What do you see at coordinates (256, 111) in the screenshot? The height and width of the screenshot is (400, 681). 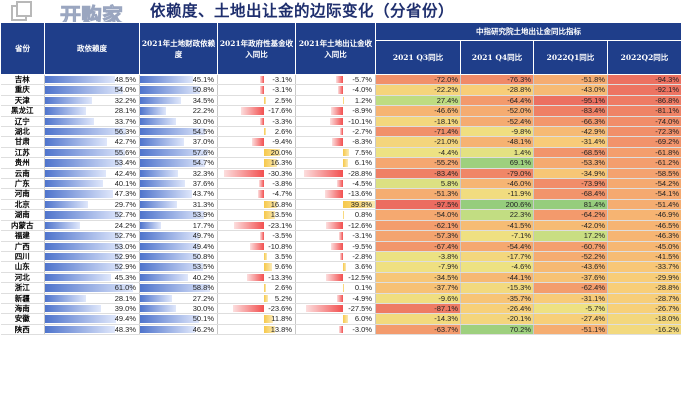 I see `bar-cell: -17.6%` at bounding box center [256, 111].